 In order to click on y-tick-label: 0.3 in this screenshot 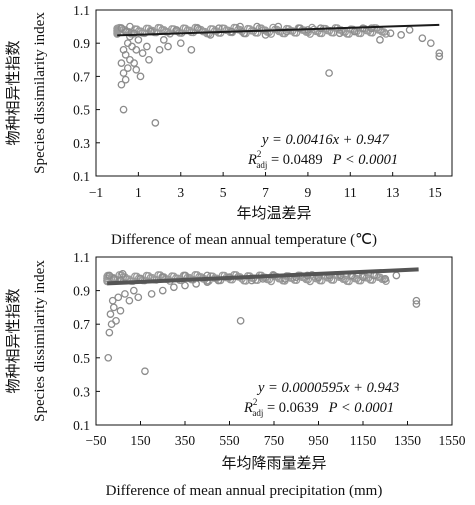, I will do `click(81, 143)`.